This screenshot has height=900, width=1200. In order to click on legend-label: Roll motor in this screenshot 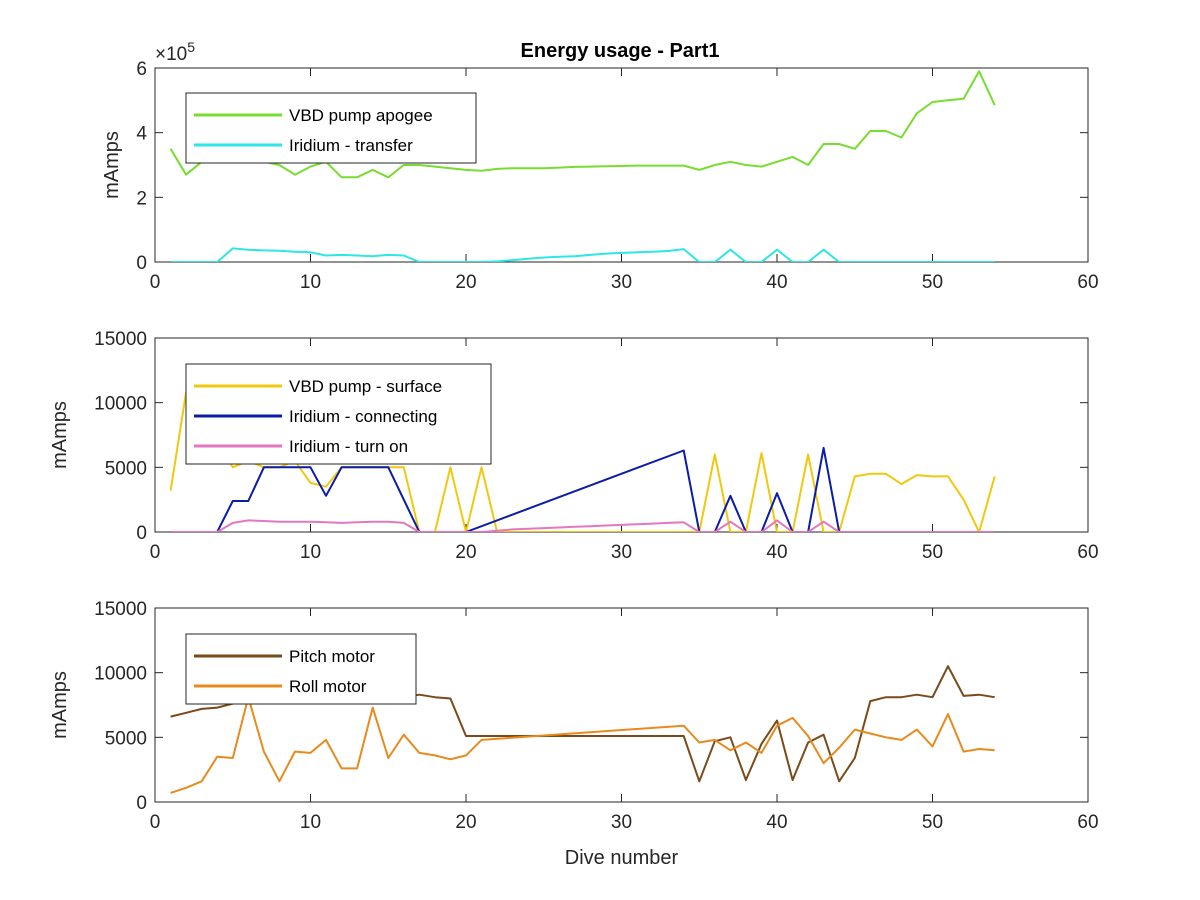, I will do `click(328, 686)`.